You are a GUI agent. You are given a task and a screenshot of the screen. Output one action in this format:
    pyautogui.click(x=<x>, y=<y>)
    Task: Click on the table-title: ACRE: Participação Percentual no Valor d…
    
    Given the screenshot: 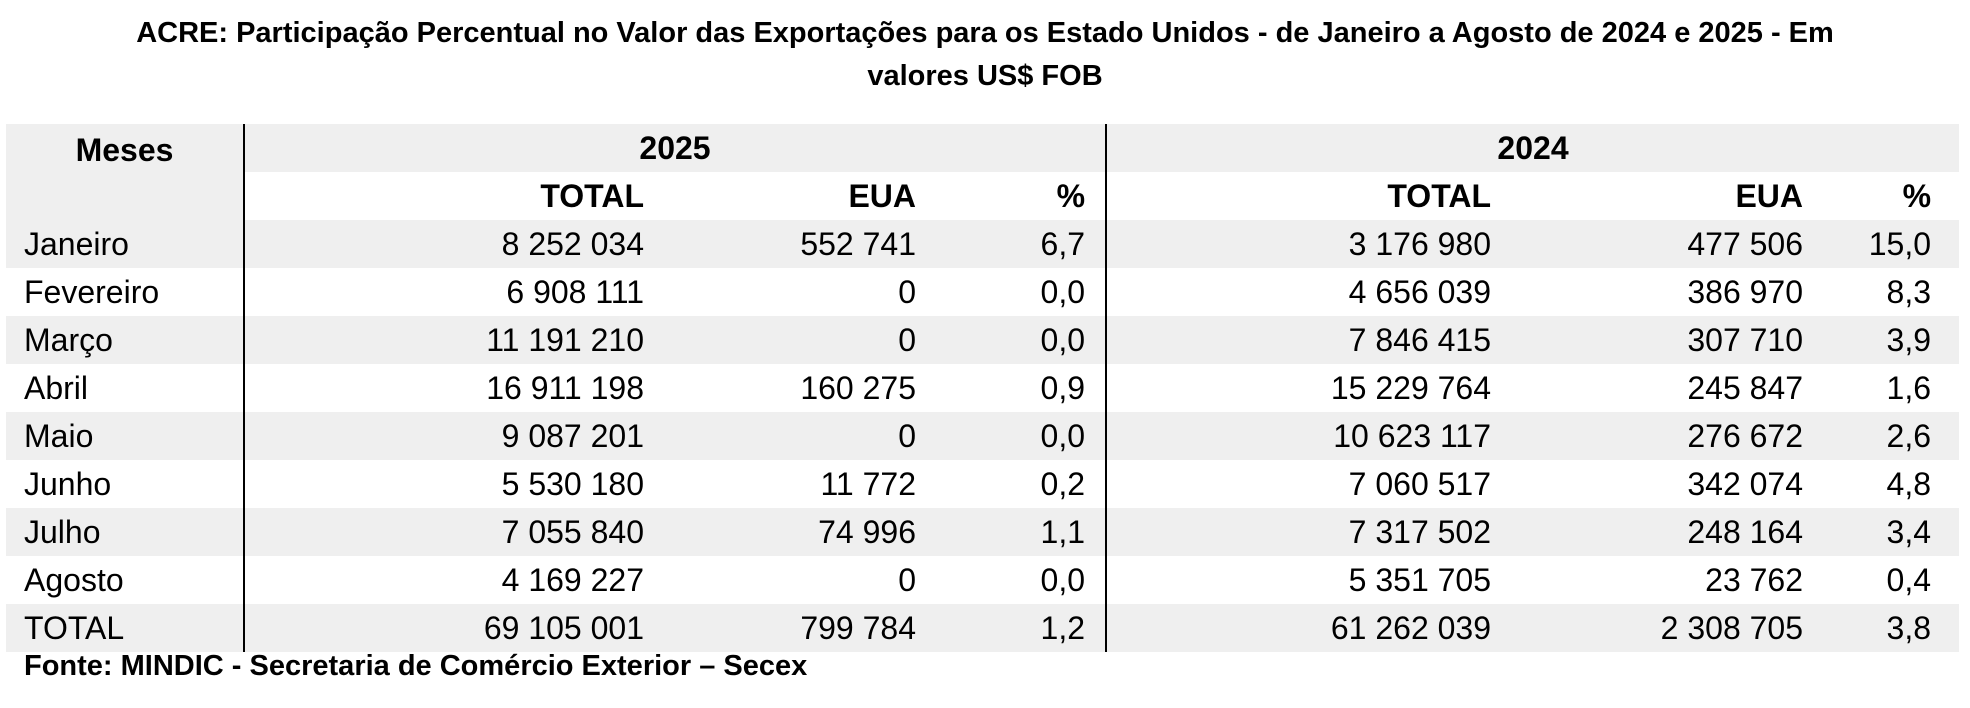 What is the action you would take?
    pyautogui.click(x=985, y=55)
    